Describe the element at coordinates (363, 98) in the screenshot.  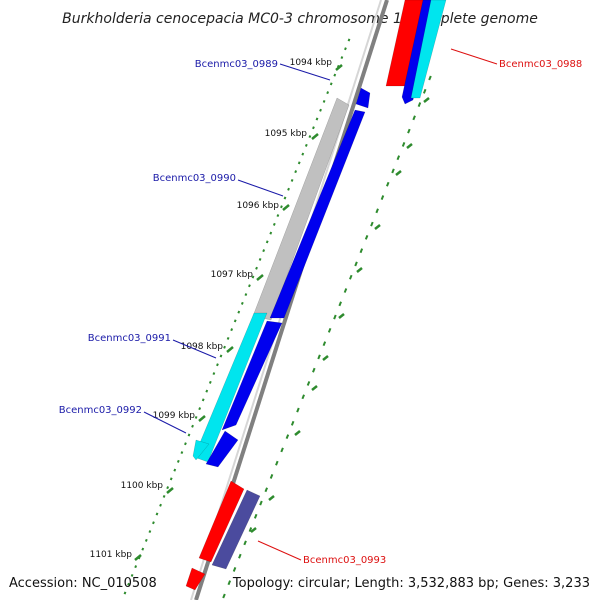
I see `cds-0989-blue` at that location.